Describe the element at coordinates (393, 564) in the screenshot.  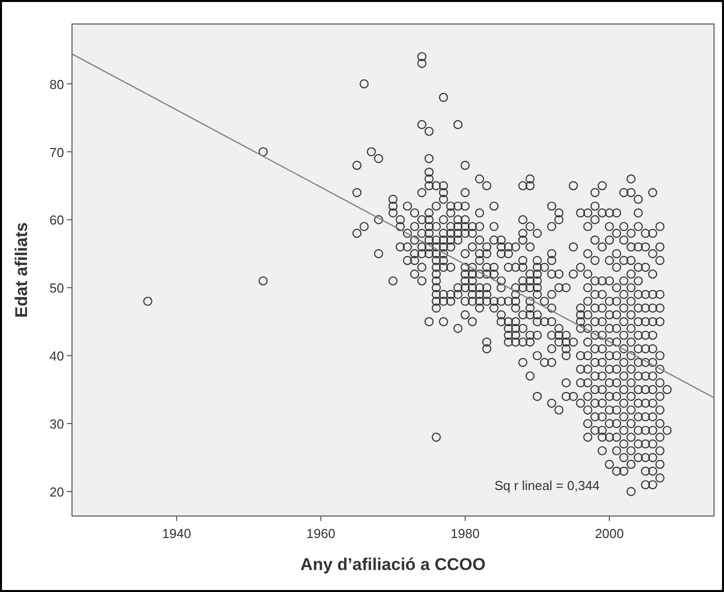
I see `x-axis-title: Any d’afiliació a CCOO` at that location.